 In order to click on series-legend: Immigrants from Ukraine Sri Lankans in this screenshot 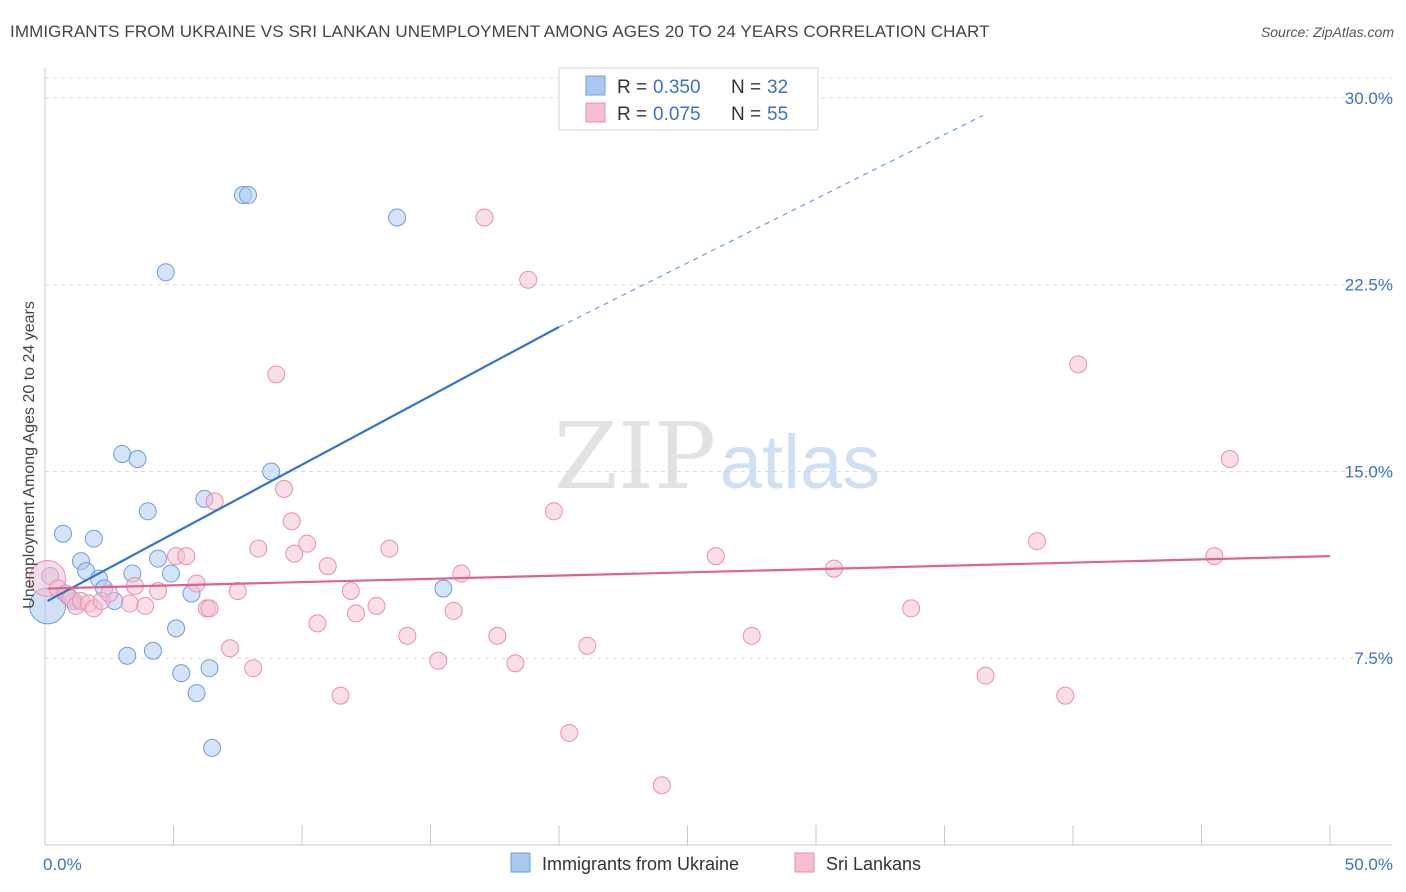, I will do `click(715, 863)`.